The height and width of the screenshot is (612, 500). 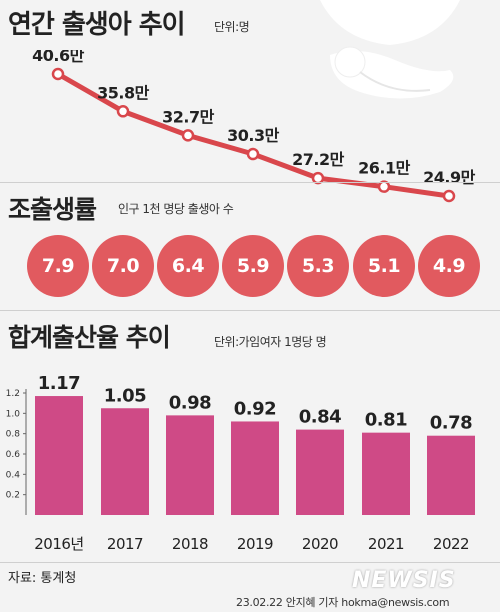 What do you see at coordinates (13, 455) in the screenshot?
I see `y-tick-label: 0.6` at bounding box center [13, 455].